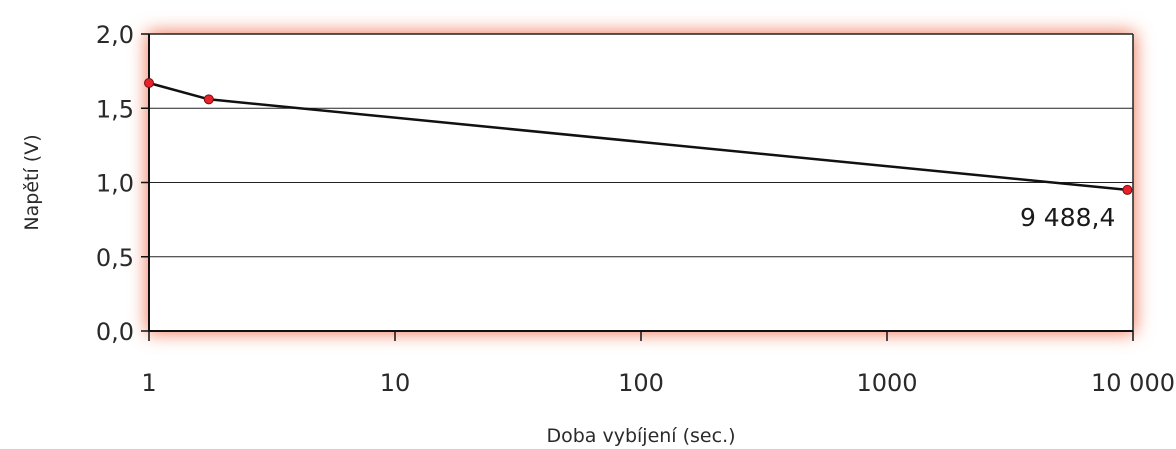 The height and width of the screenshot is (449, 1176). What do you see at coordinates (886, 383) in the screenshot?
I see `x-tick-label-3: 1000` at bounding box center [886, 383].